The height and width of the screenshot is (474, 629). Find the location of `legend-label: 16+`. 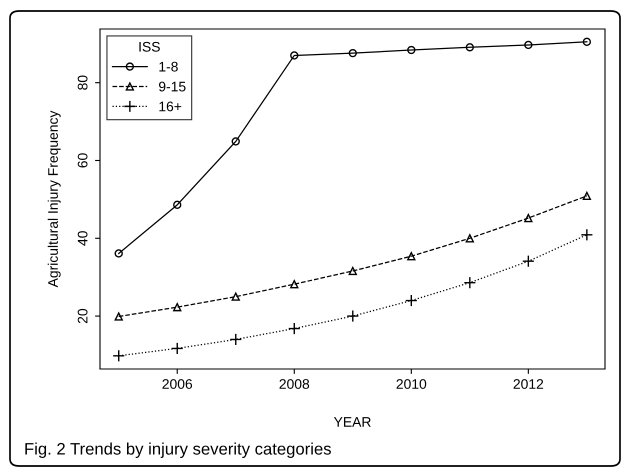

legend-label: 16+ is located at coordinates (170, 107).